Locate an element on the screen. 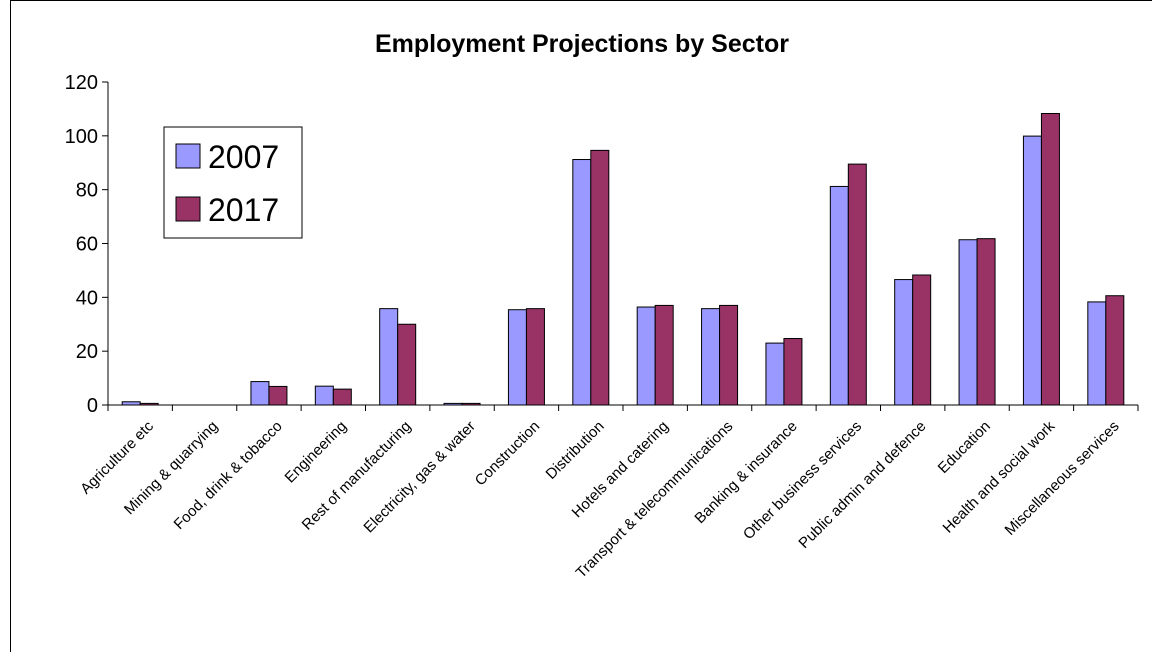 Image resolution: width=1152 pixels, height=657 pixels. y-tick-label: 100 is located at coordinates (81, 137).